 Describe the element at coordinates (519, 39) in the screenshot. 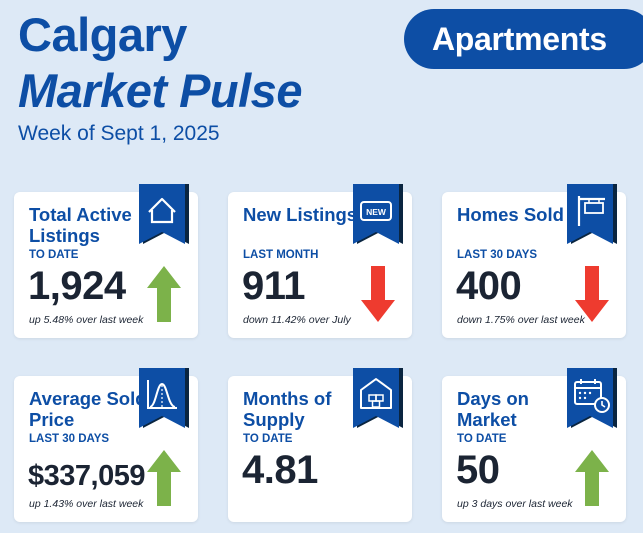

I see `property-type-label: Apartments` at that location.